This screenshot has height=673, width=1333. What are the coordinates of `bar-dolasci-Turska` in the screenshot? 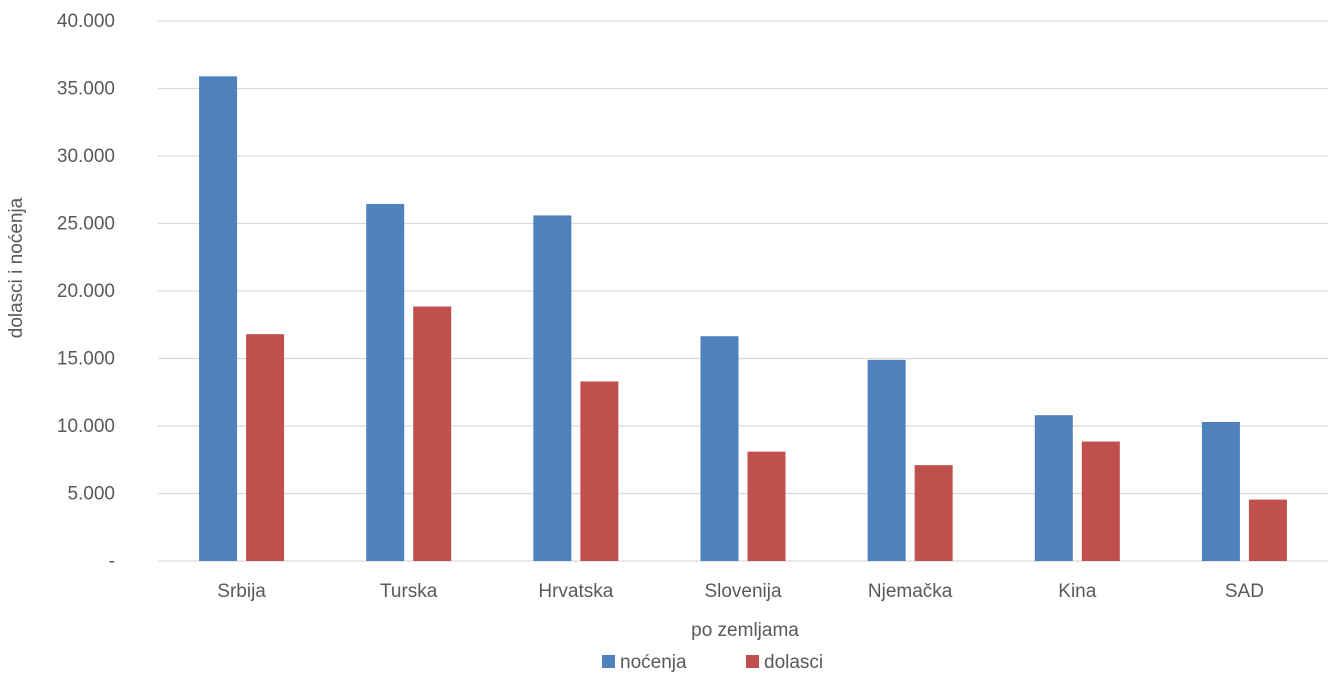 It's located at (432, 433).